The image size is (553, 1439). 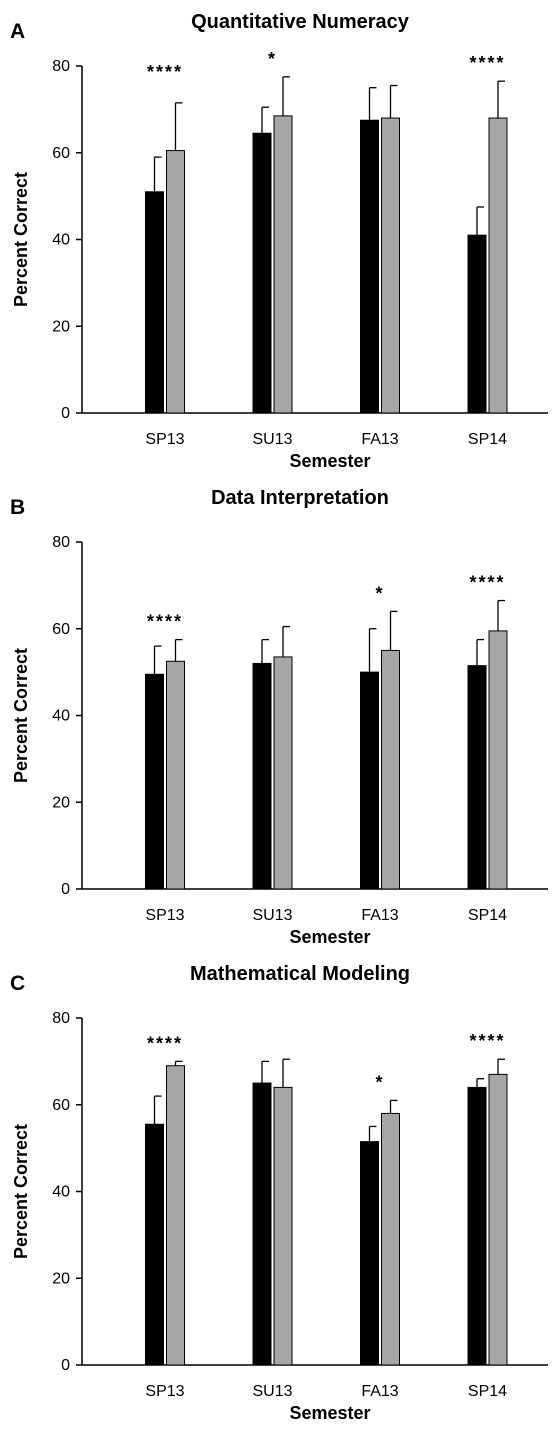 I want to click on panel-letter: B, so click(x=17, y=507).